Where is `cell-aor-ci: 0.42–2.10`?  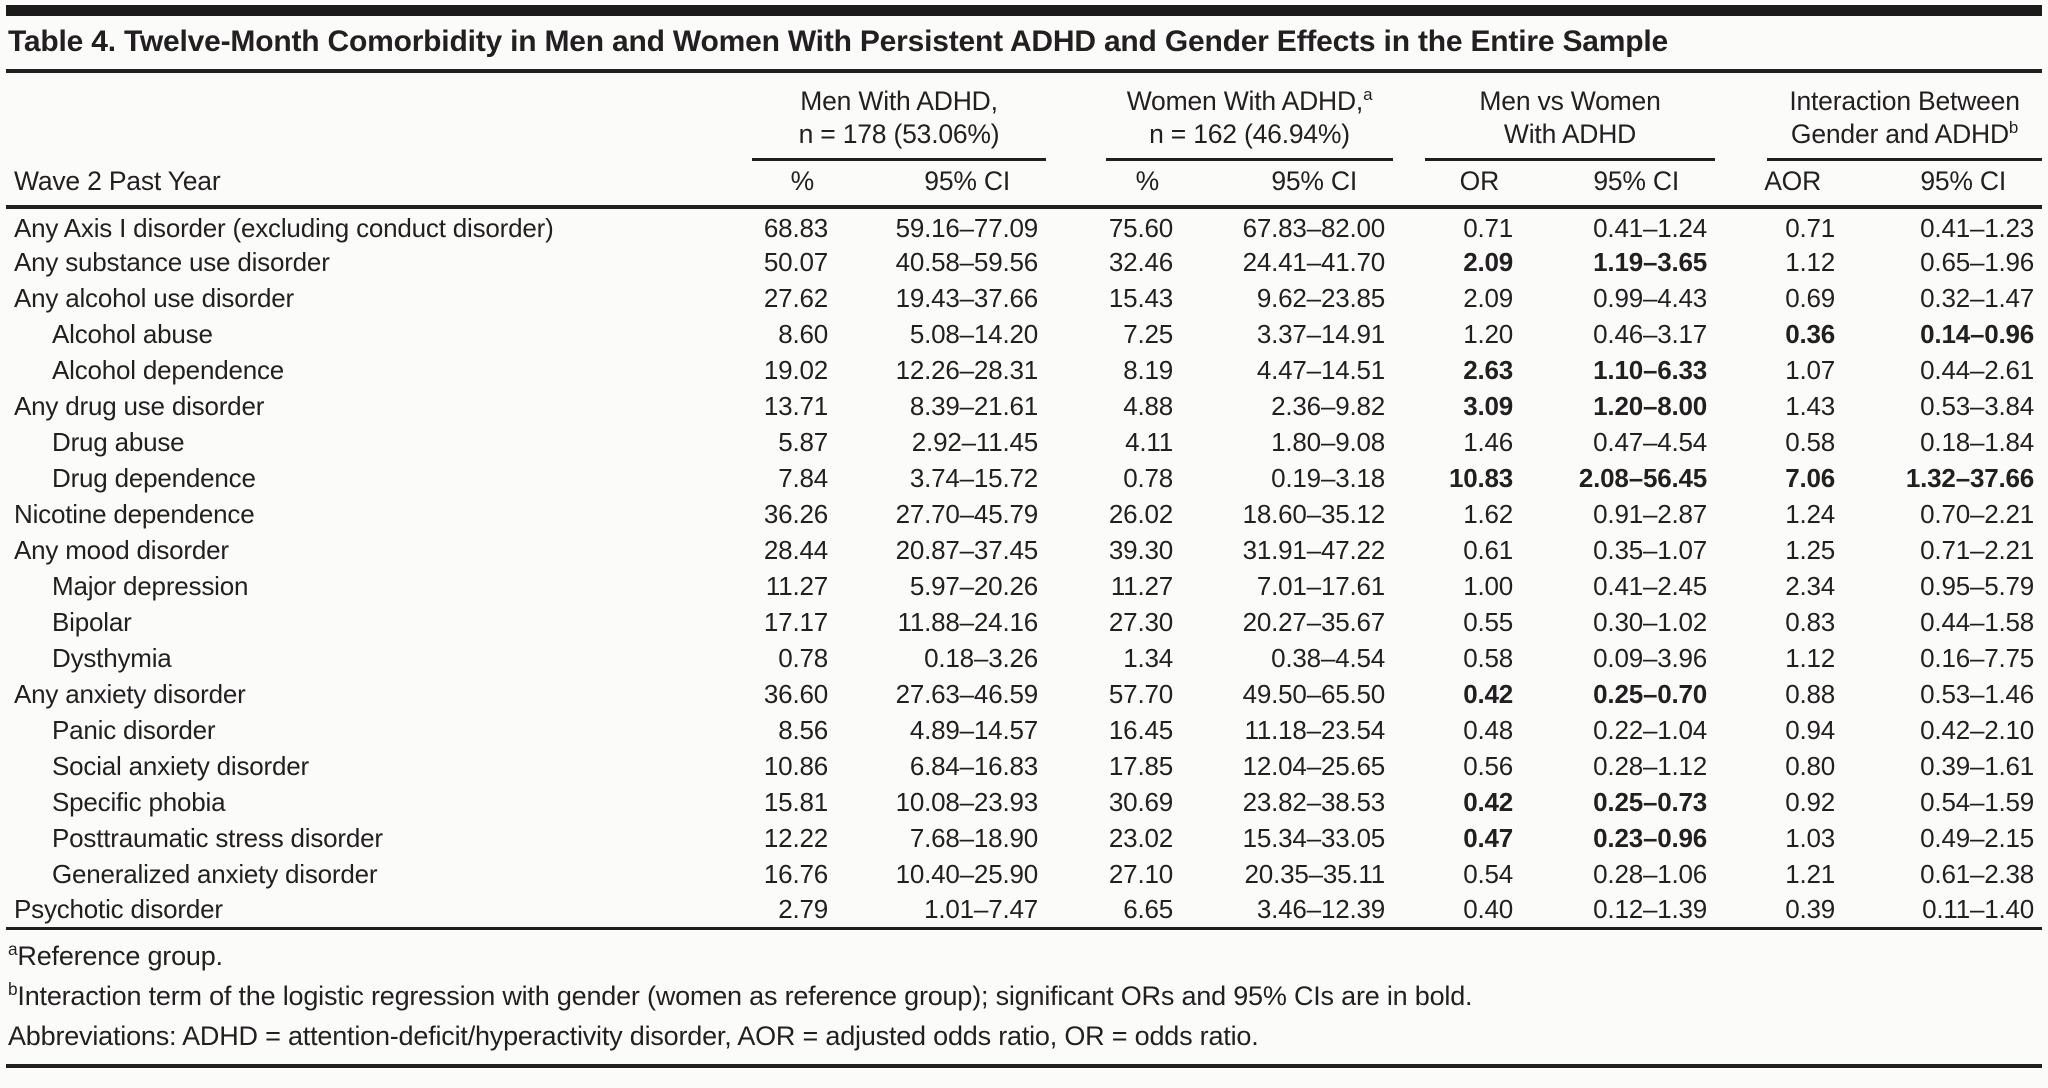 cell-aor-ci: 0.42–2.10 is located at coordinates (1977, 729).